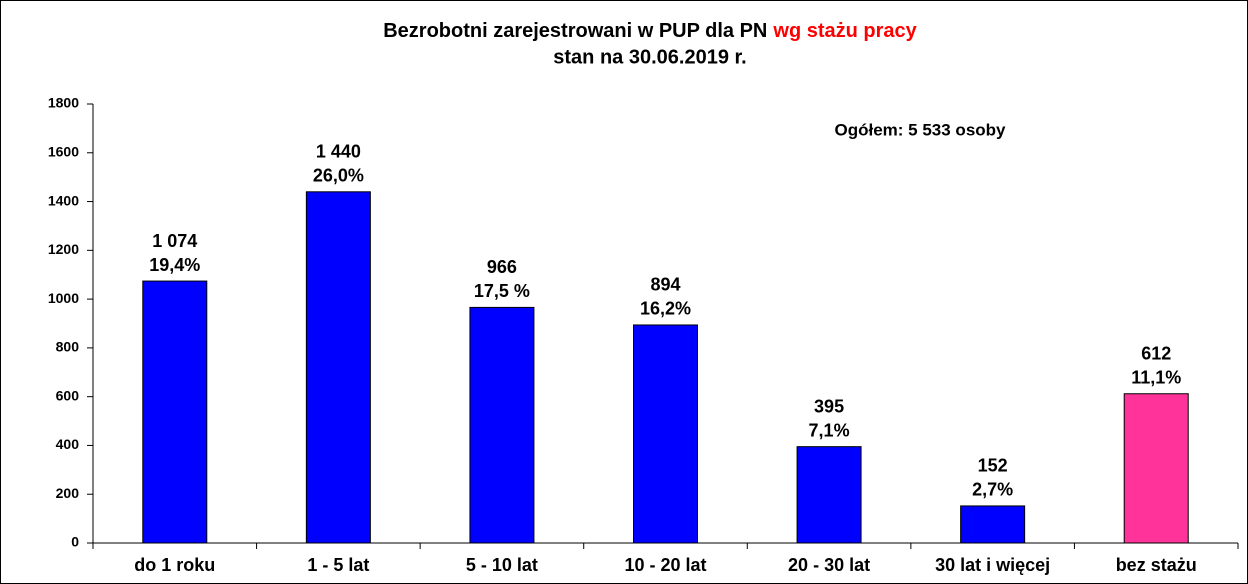 The image size is (1248, 584). I want to click on value-label: 894, so click(665, 285).